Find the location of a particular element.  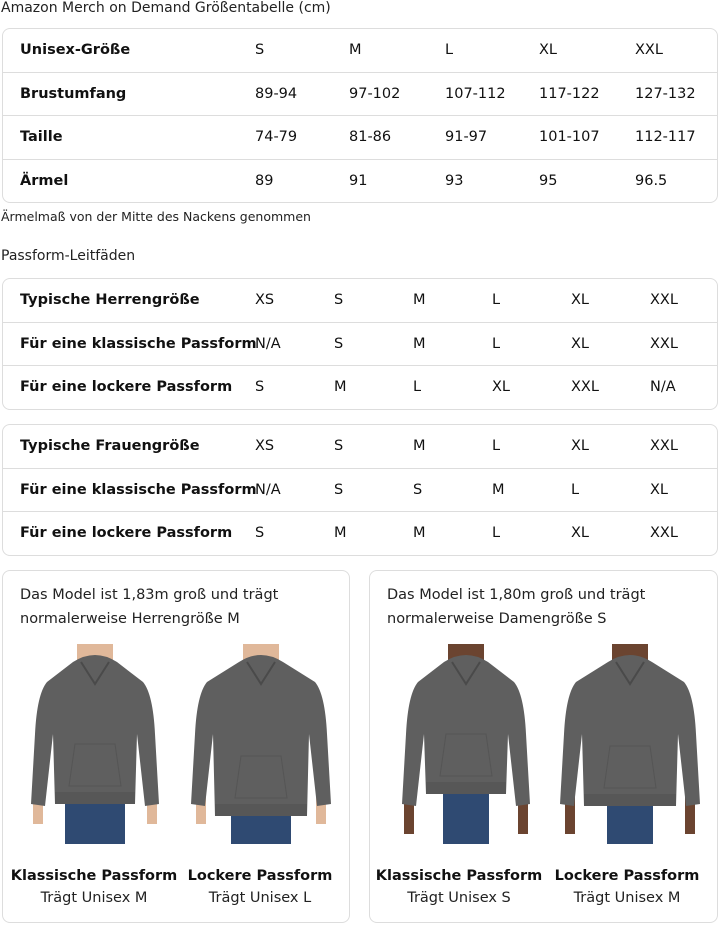

card-text-line: normalerweise Herrengröße M is located at coordinates (130, 619).